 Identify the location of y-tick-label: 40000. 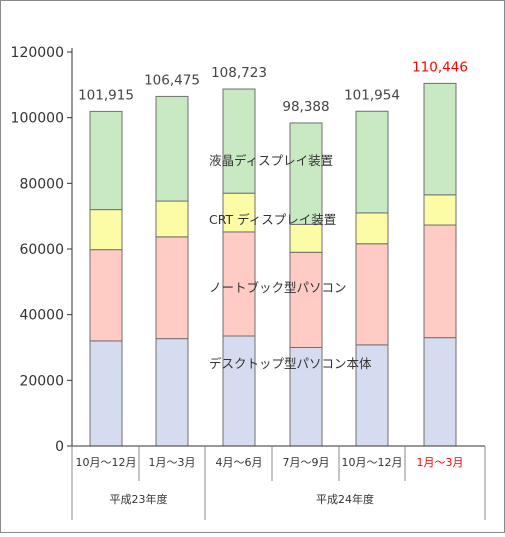
(41, 316).